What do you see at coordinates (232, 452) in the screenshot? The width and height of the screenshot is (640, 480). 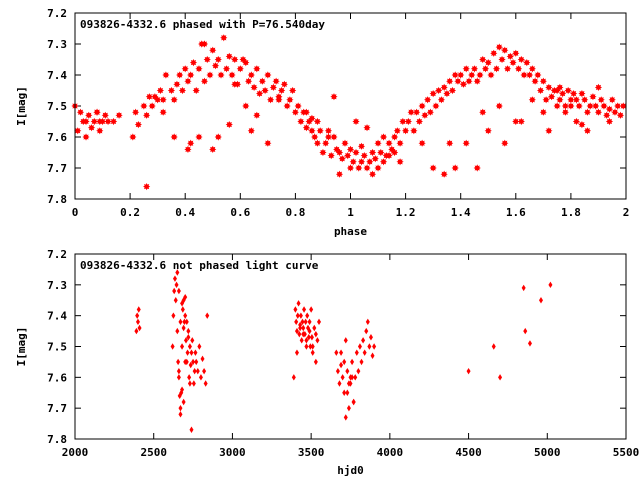 I see `x-tick-label: 3000` at bounding box center [232, 452].